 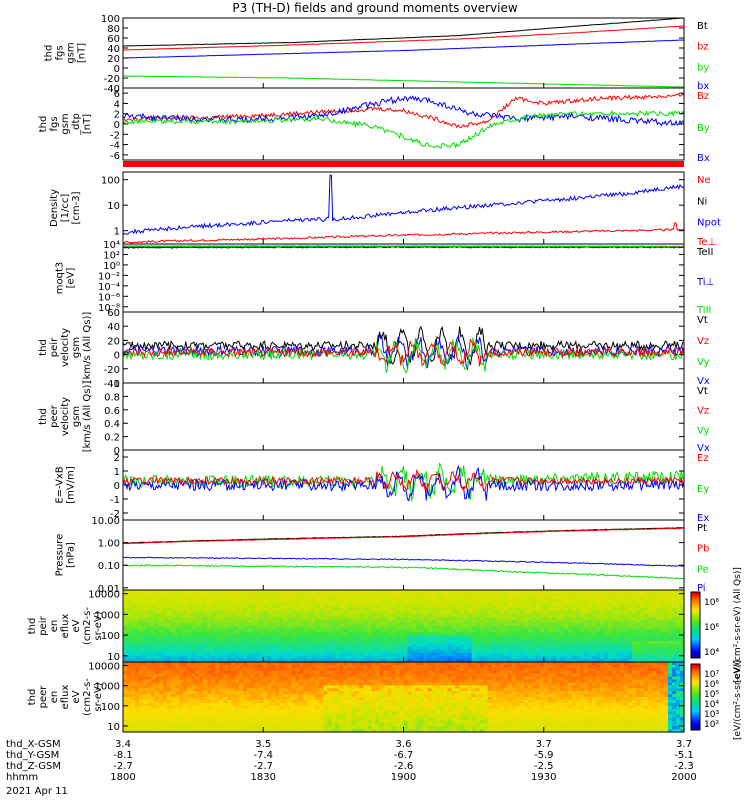 I want to click on series-line-bx, so click(x=403, y=49).